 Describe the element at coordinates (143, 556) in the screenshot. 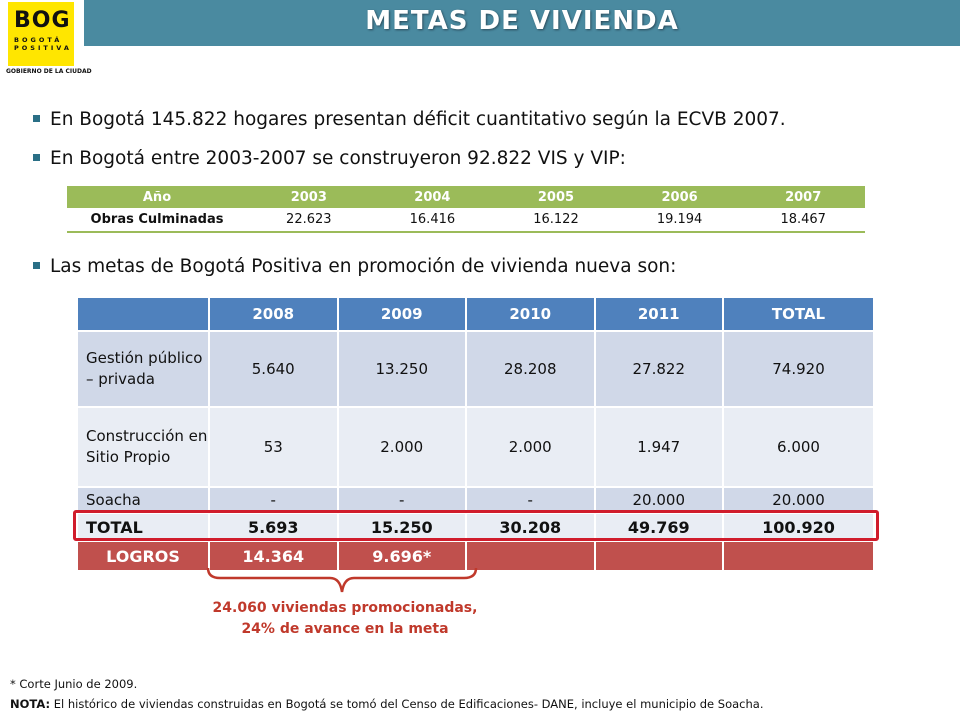

I see `goals-row-label: LOGROS` at that location.